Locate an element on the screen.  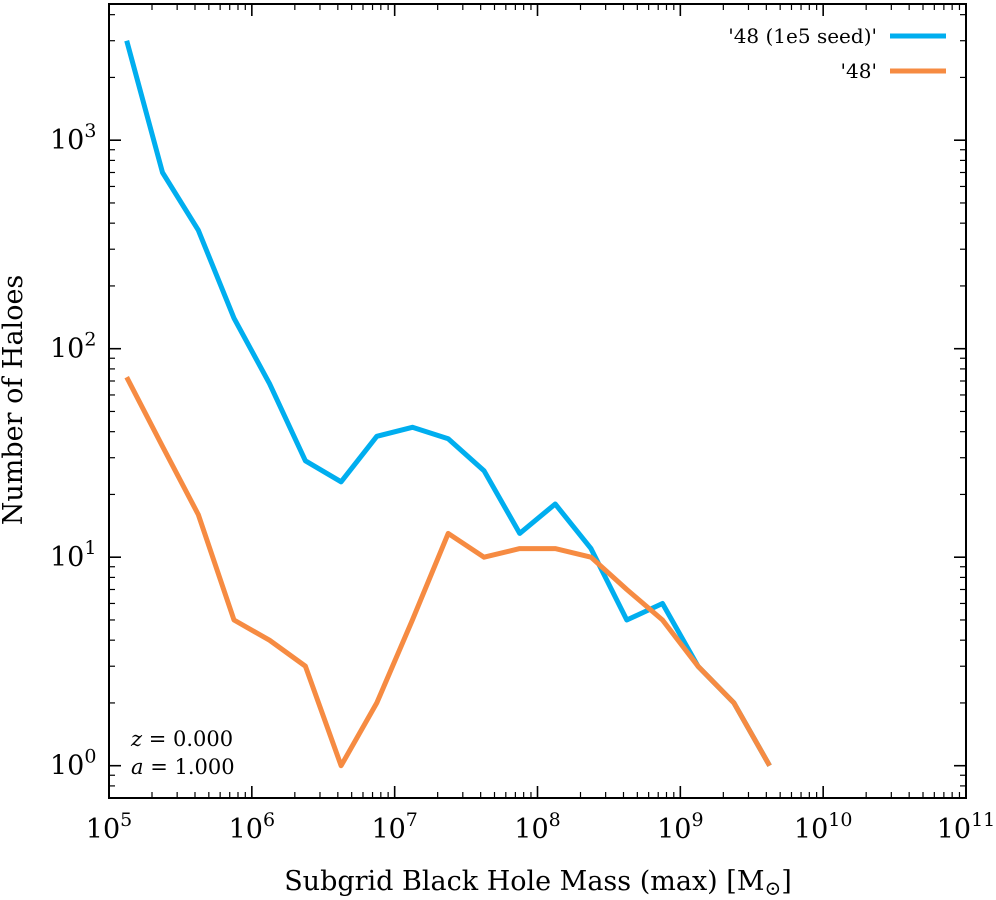
y-axis-label: Number of Haloes is located at coordinates (14, 400).